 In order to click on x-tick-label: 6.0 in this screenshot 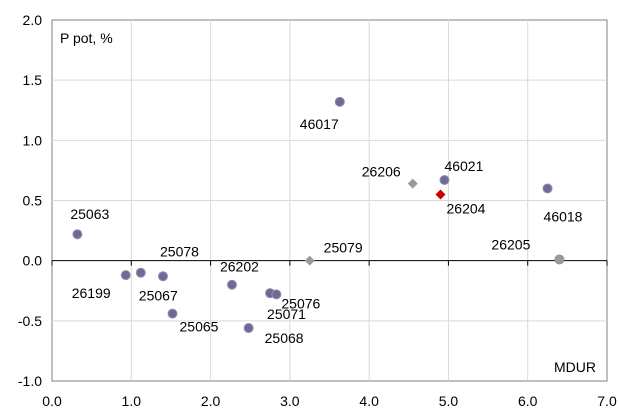, I will do `click(528, 401)`.